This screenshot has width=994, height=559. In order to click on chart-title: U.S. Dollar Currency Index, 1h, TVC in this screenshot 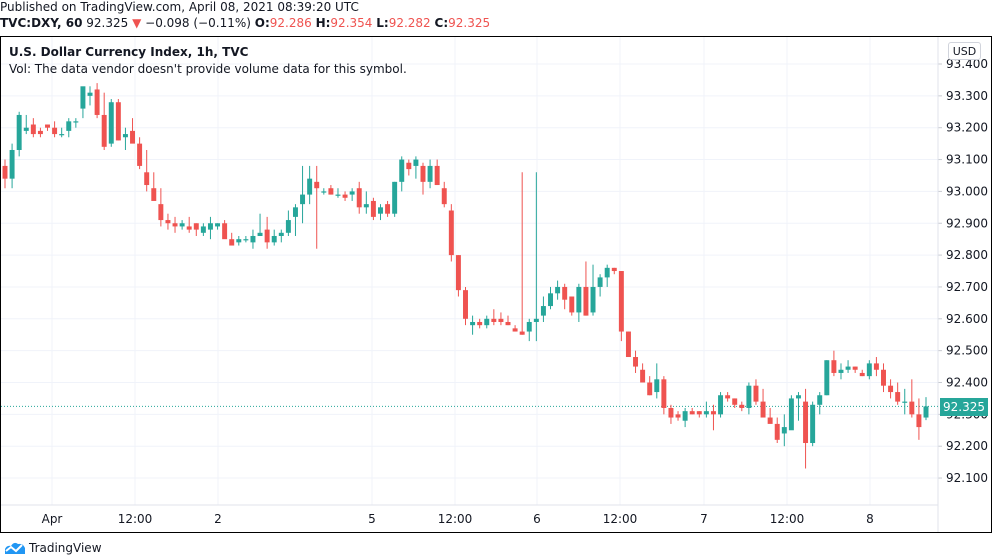, I will do `click(129, 52)`.